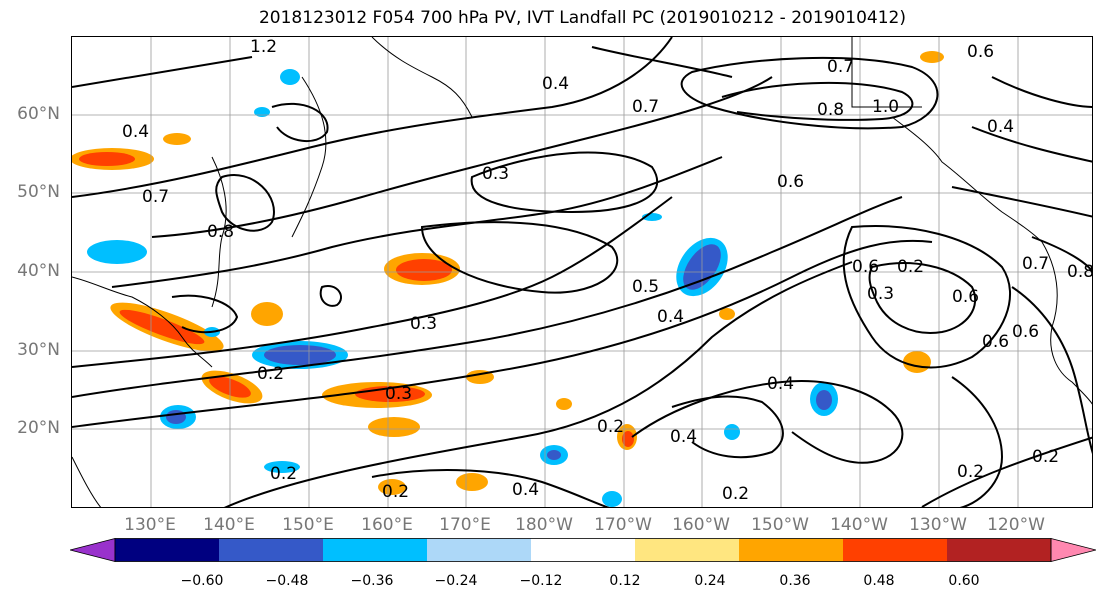 This screenshot has height=601, width=1105. Describe the element at coordinates (465, 525) in the screenshot. I see `lon-label: 170°E` at that location.